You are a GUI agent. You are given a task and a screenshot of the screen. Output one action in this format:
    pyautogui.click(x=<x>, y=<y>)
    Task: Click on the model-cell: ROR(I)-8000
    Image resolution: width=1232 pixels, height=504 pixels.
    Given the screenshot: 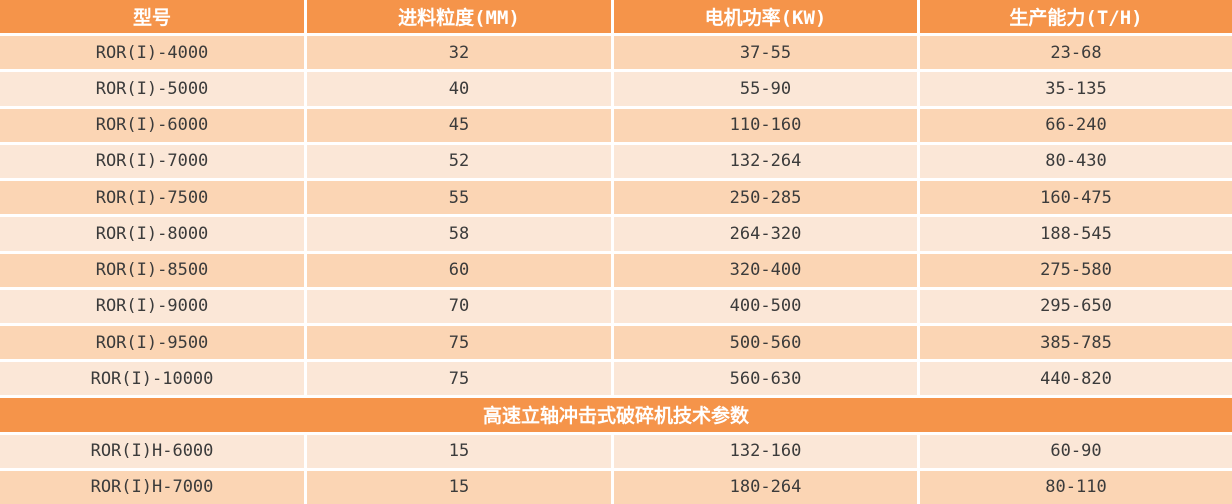 What is the action you would take?
    pyautogui.click(x=152, y=234)
    